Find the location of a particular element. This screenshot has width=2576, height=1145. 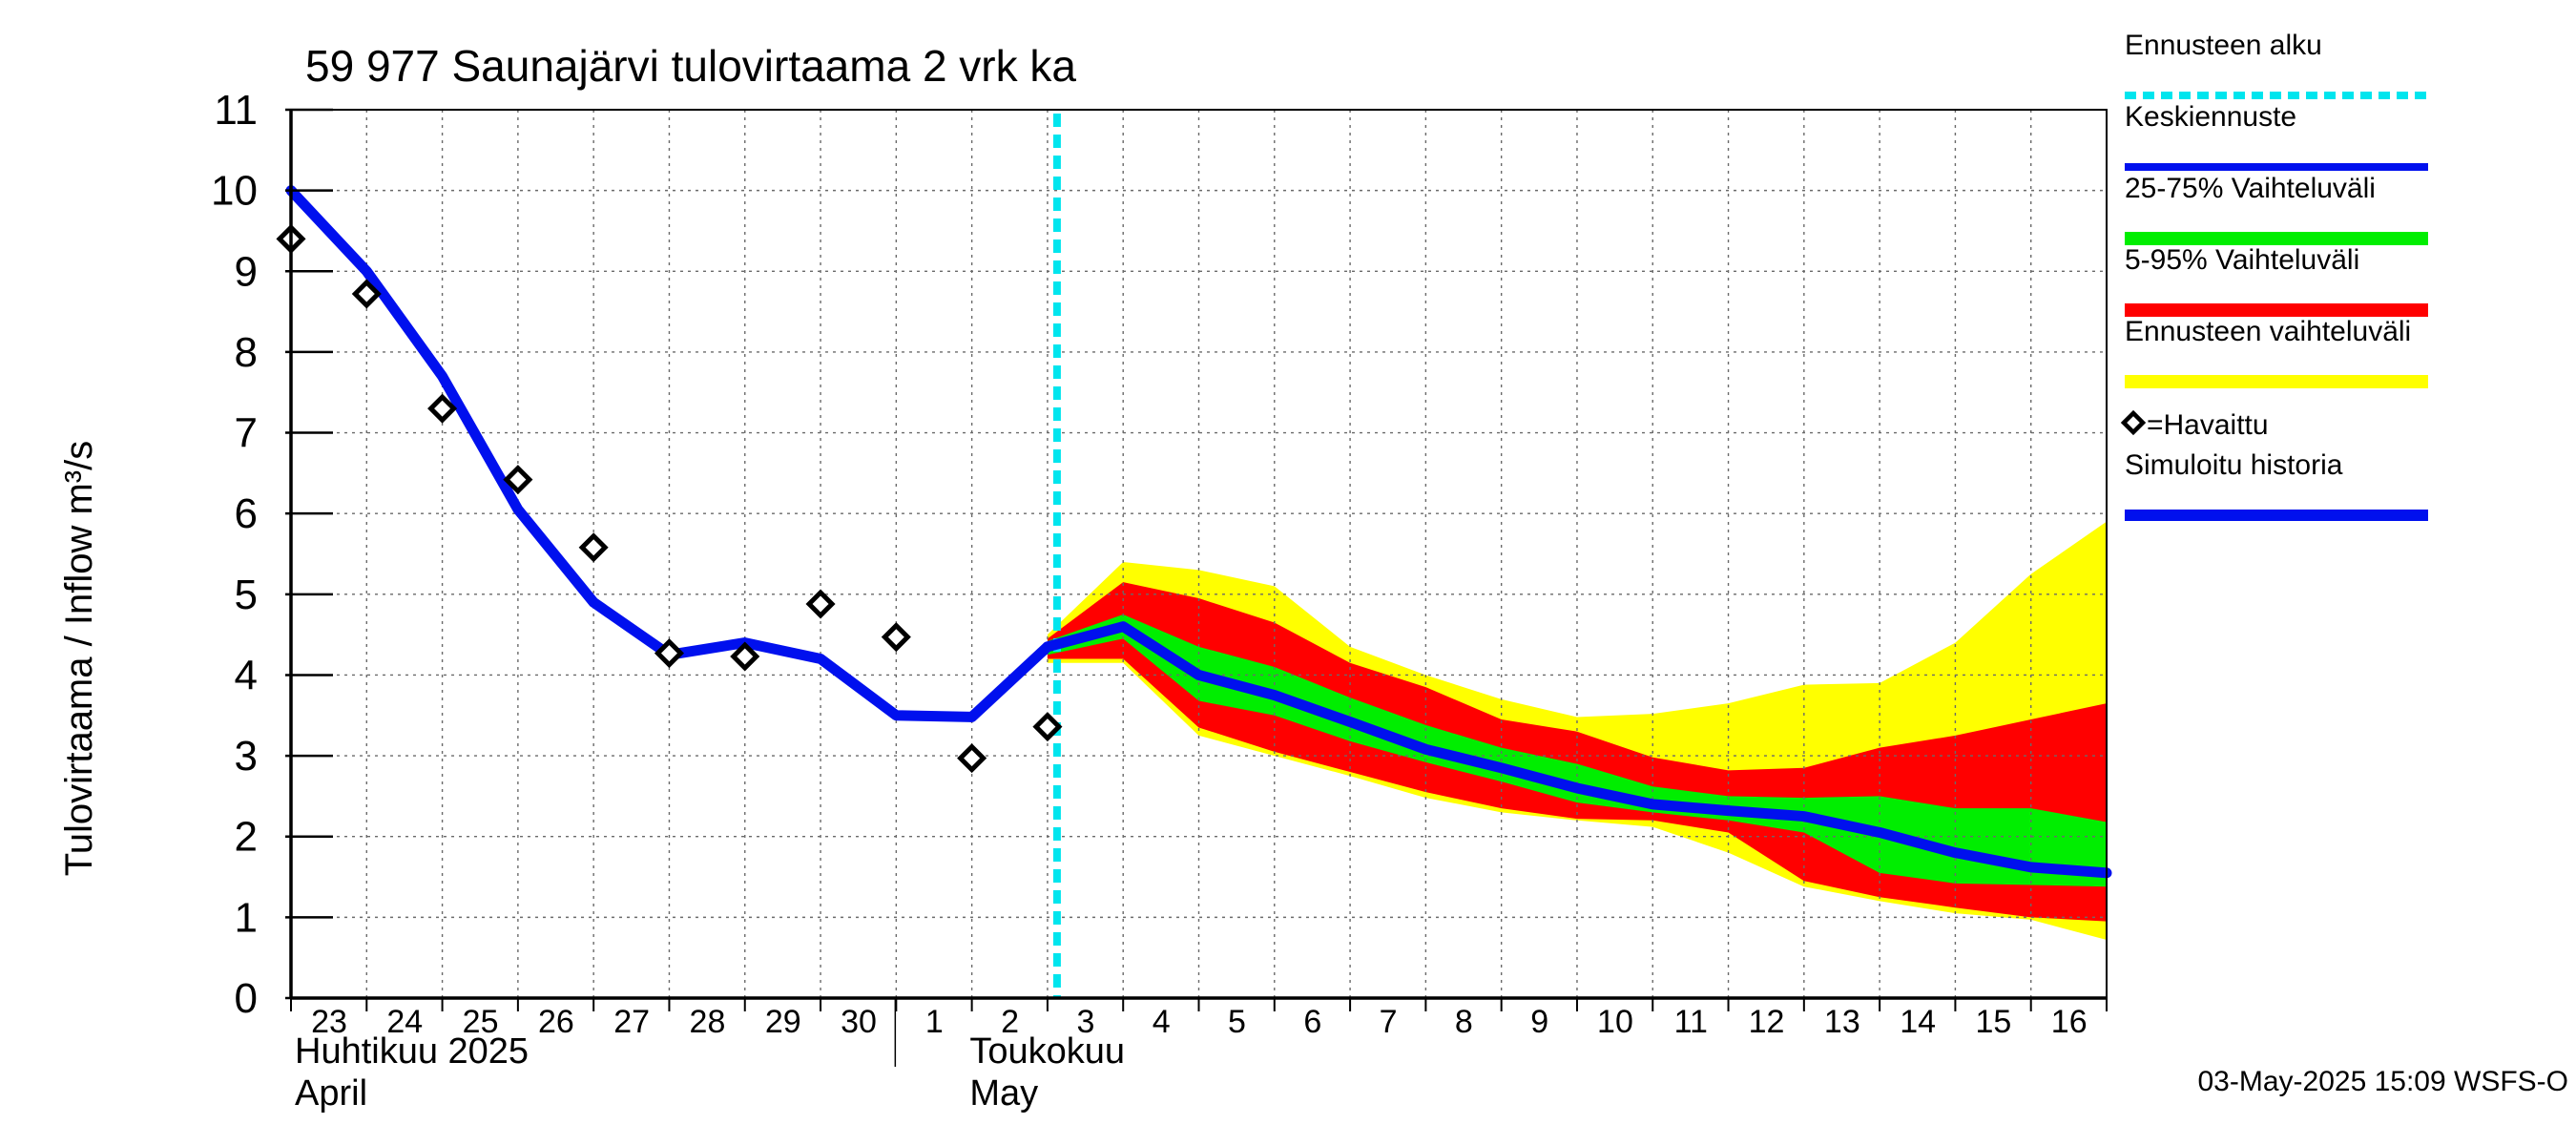

legend-label-band_5_95: 5-95% Vaihteluväli is located at coordinates (2242, 260).